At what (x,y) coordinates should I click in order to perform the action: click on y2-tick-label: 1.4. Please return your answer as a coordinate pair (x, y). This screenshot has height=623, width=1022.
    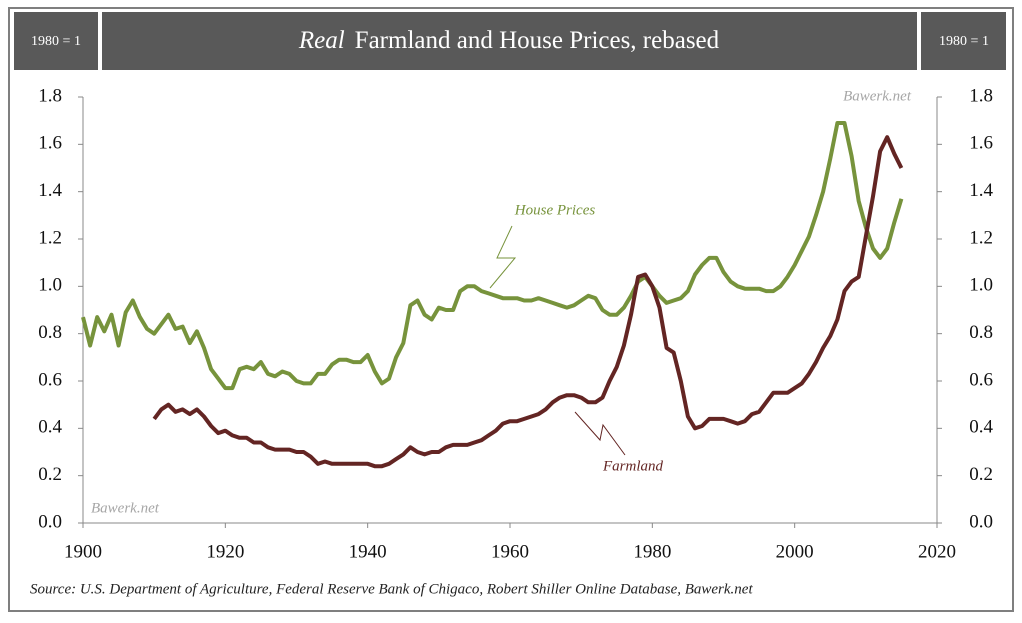
    Looking at the image, I should click on (981, 190).